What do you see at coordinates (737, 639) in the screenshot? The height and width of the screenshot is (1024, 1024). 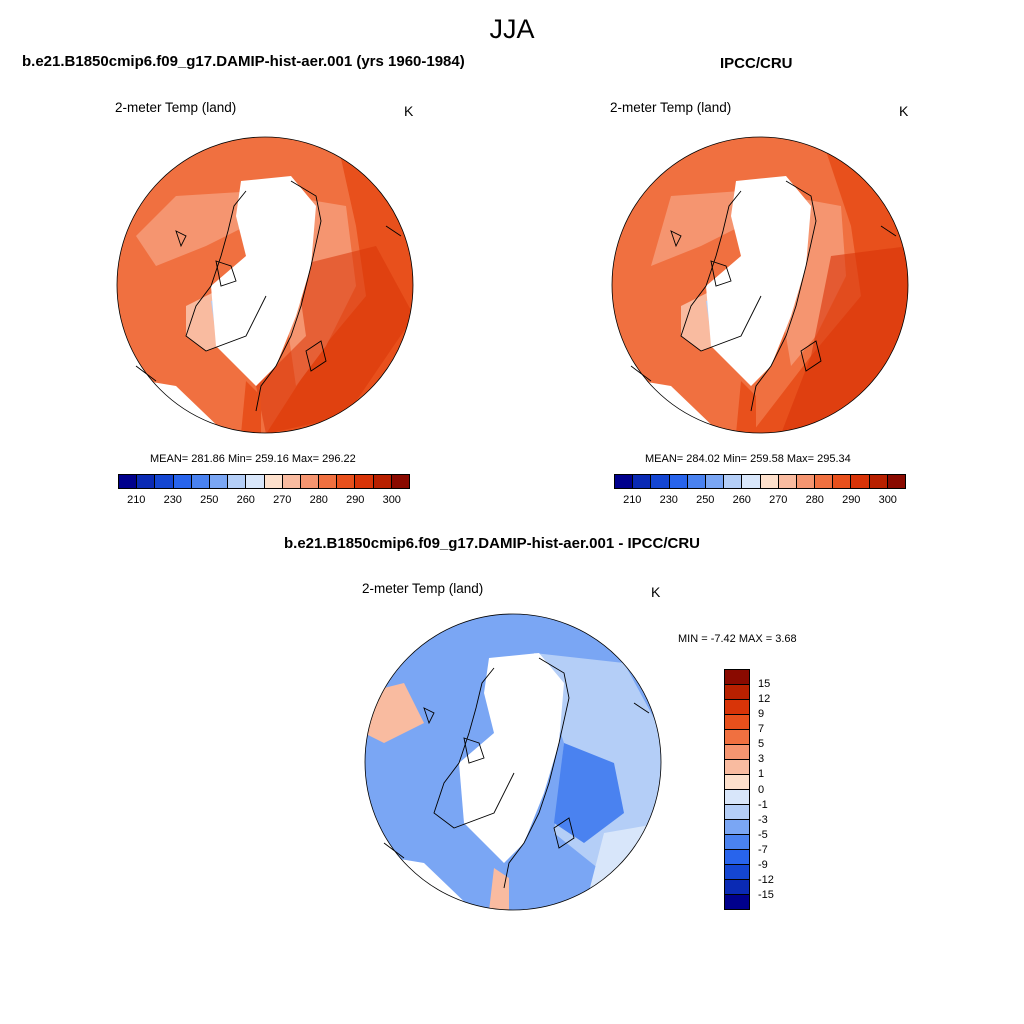 I see `panel3-stats: MIN = -7.42 MAX = 3.68` at bounding box center [737, 639].